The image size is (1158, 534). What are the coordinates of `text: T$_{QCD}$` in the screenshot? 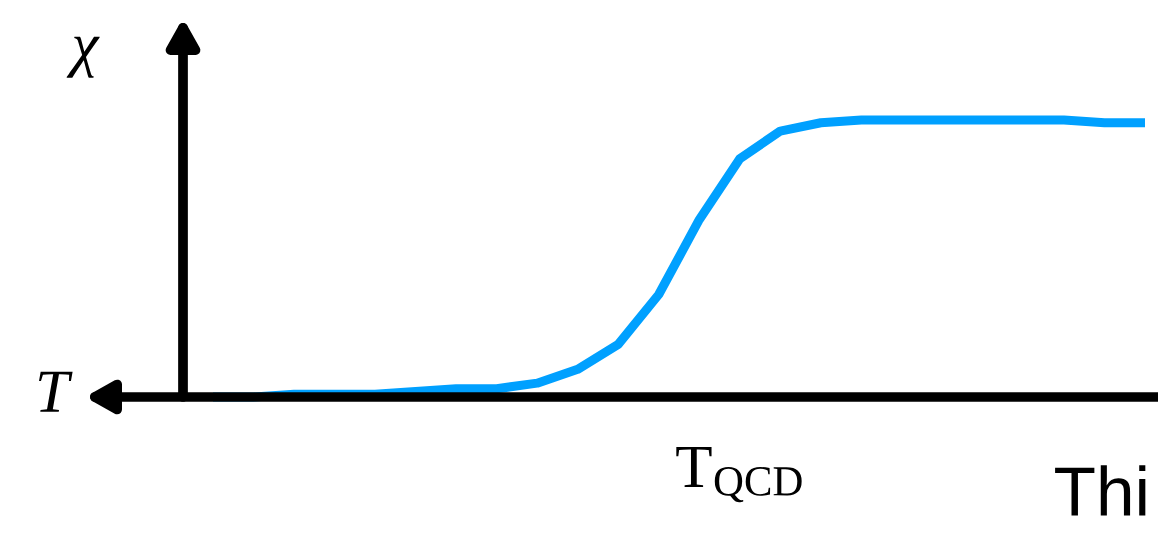 It's located at (739, 474).